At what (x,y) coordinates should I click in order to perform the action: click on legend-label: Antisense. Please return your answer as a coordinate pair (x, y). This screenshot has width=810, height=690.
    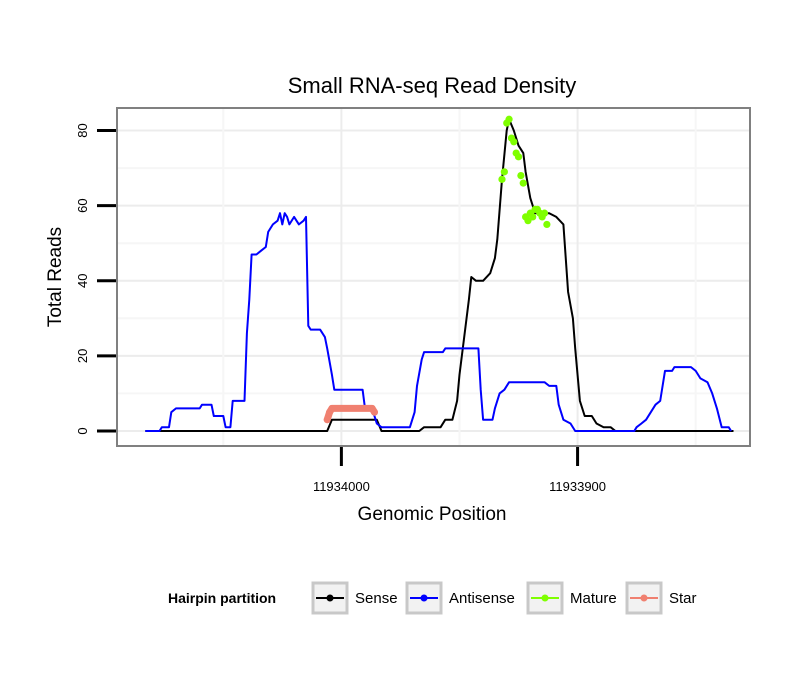
    Looking at the image, I should click on (482, 598).